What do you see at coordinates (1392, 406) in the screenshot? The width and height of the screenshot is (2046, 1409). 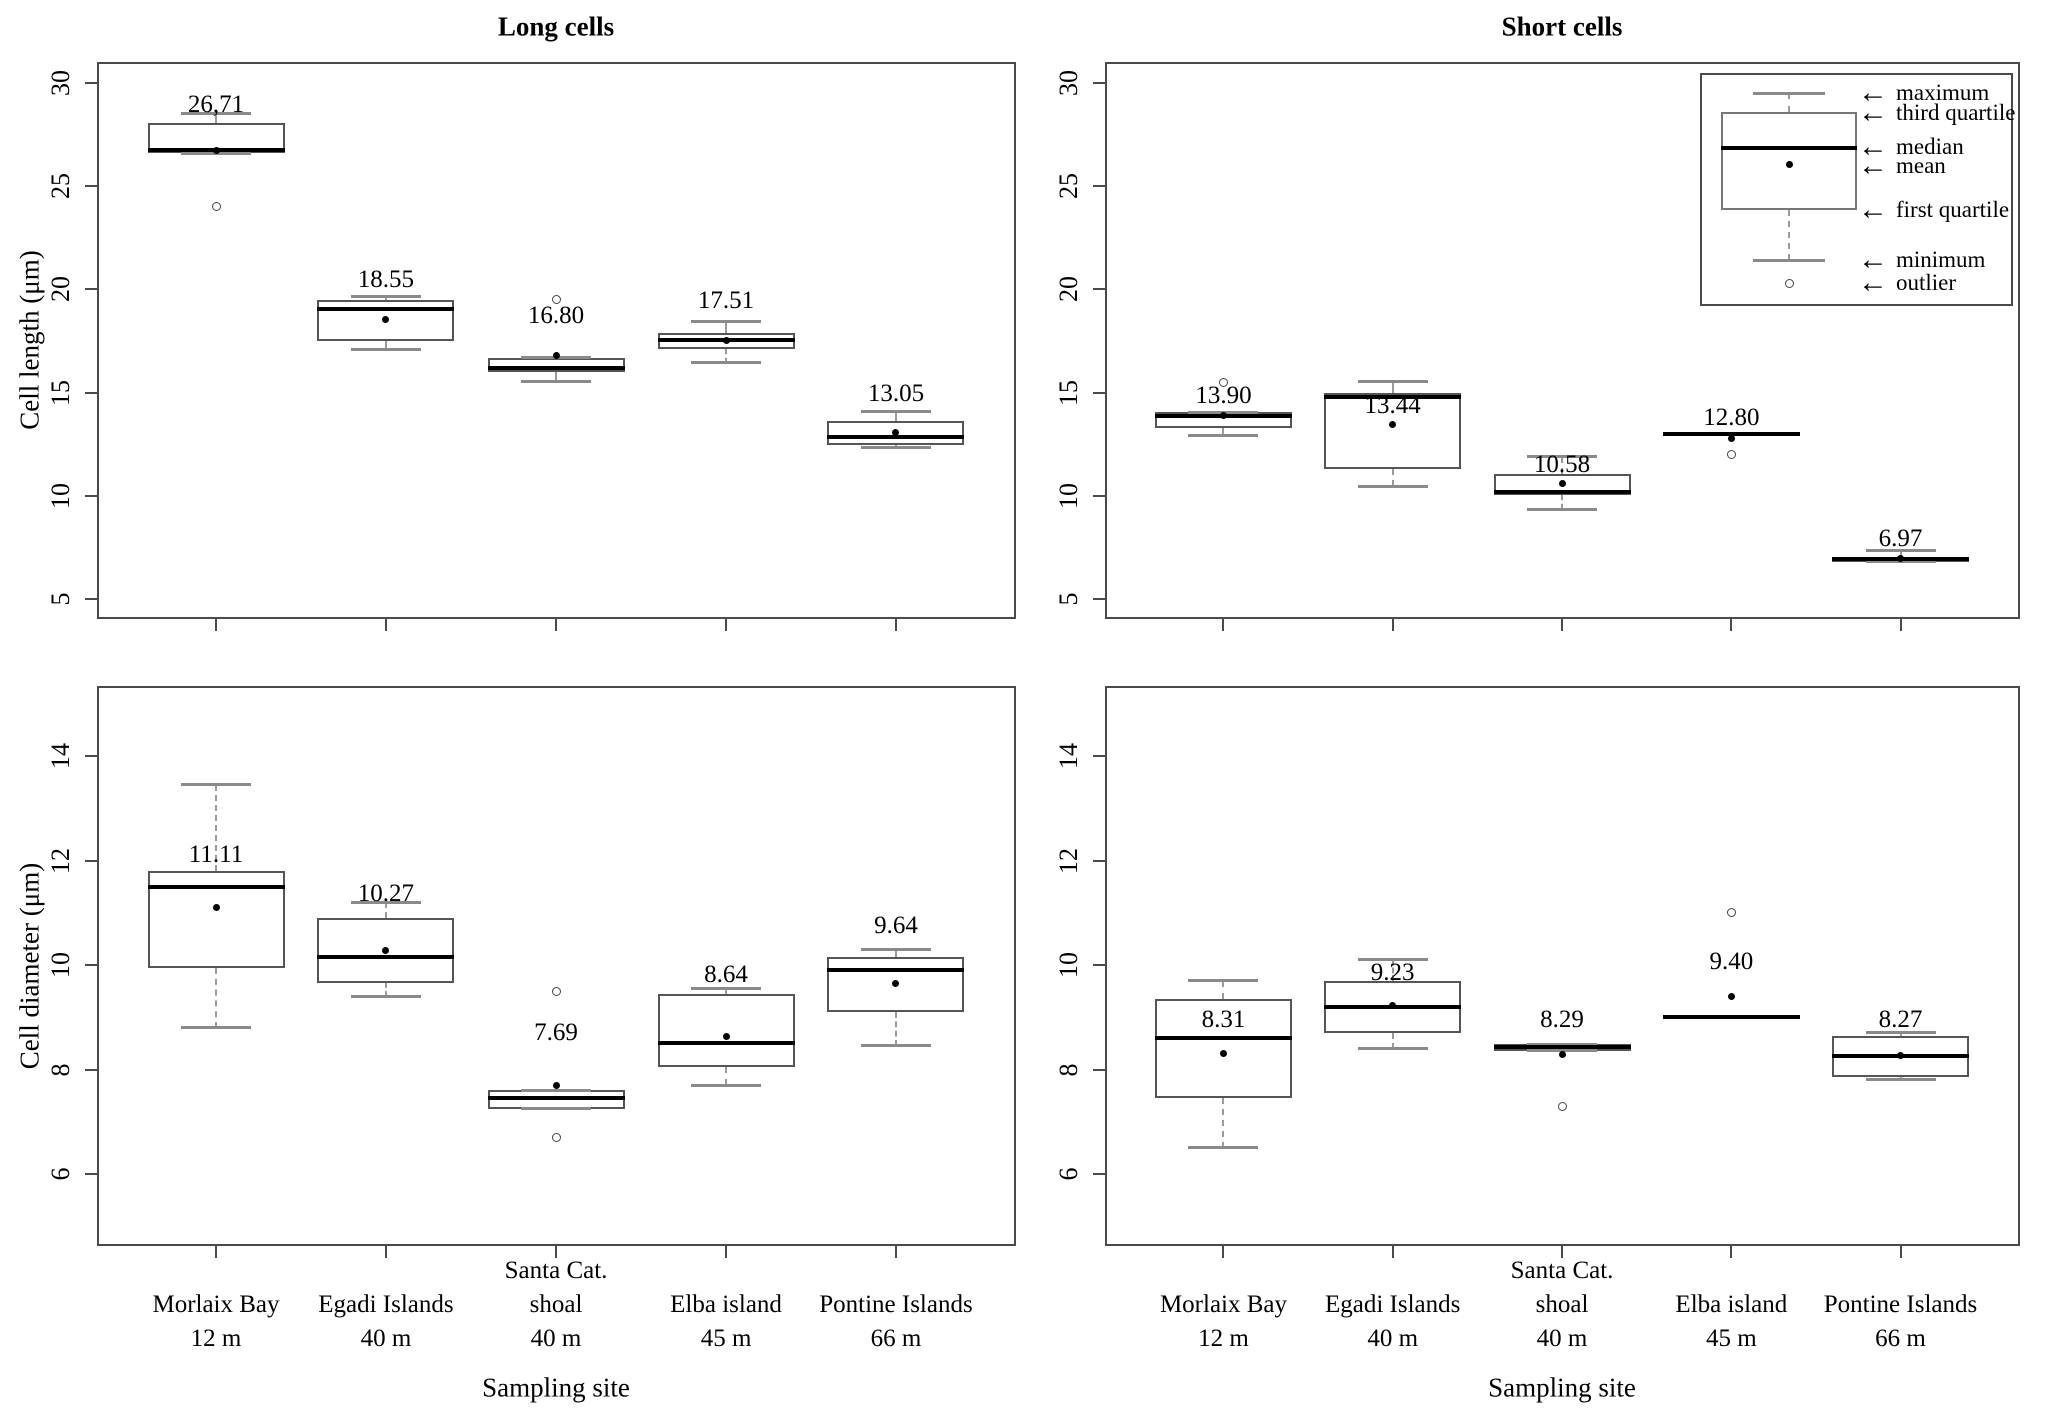 I see `mean-value-label: 13.44` at bounding box center [1392, 406].